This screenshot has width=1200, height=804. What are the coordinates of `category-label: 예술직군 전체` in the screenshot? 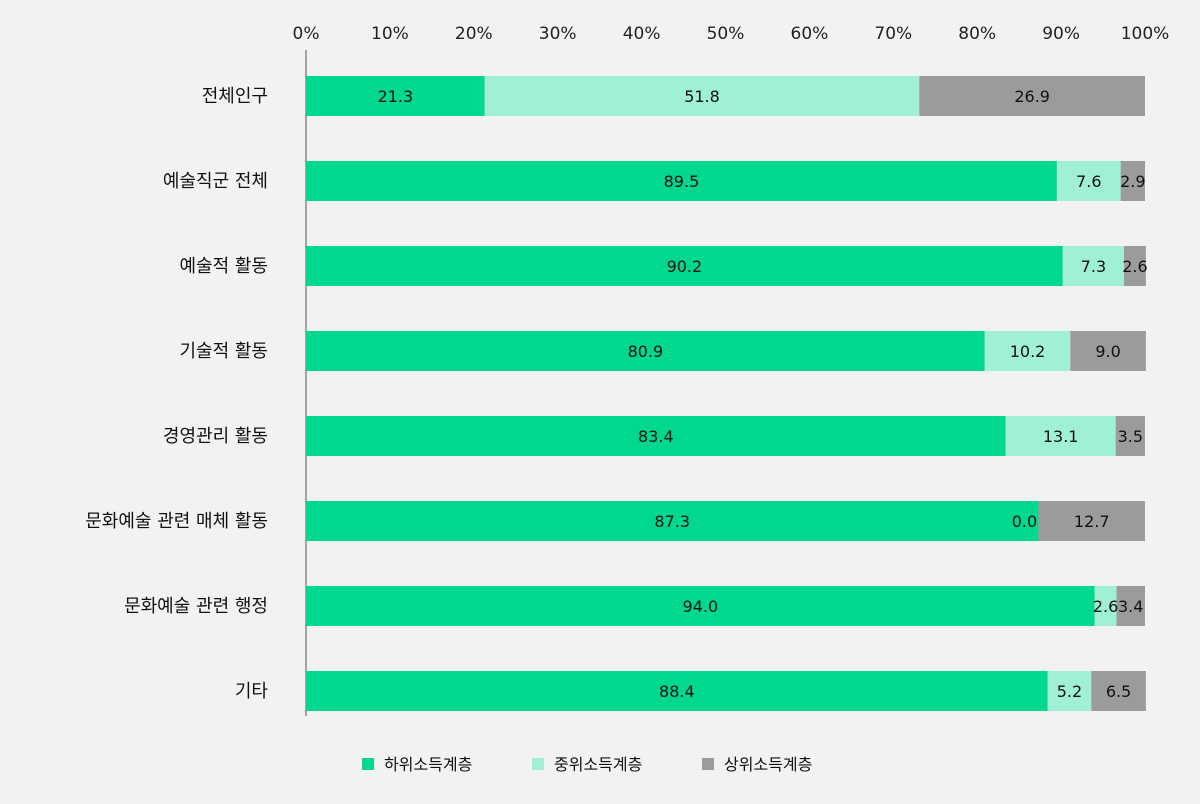 It's located at (215, 181).